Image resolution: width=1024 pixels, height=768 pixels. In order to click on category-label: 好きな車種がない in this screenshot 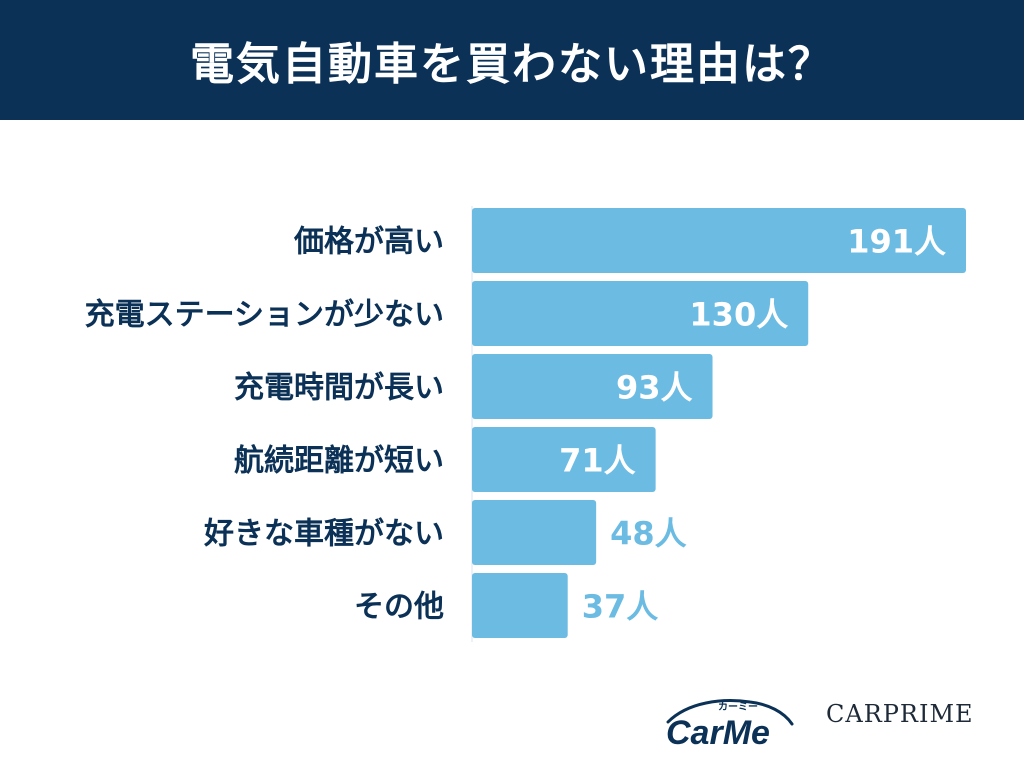, I will do `click(323, 534)`.